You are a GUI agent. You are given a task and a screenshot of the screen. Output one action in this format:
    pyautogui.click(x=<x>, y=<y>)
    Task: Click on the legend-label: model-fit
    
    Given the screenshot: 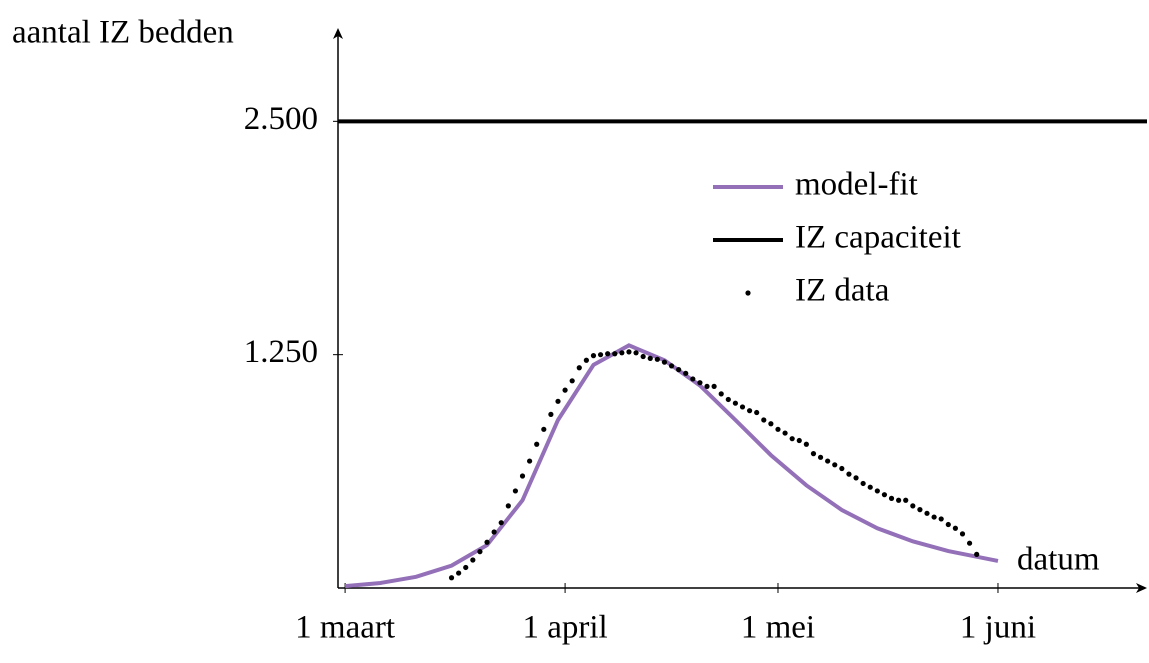 What is the action you would take?
    pyautogui.click(x=856, y=185)
    